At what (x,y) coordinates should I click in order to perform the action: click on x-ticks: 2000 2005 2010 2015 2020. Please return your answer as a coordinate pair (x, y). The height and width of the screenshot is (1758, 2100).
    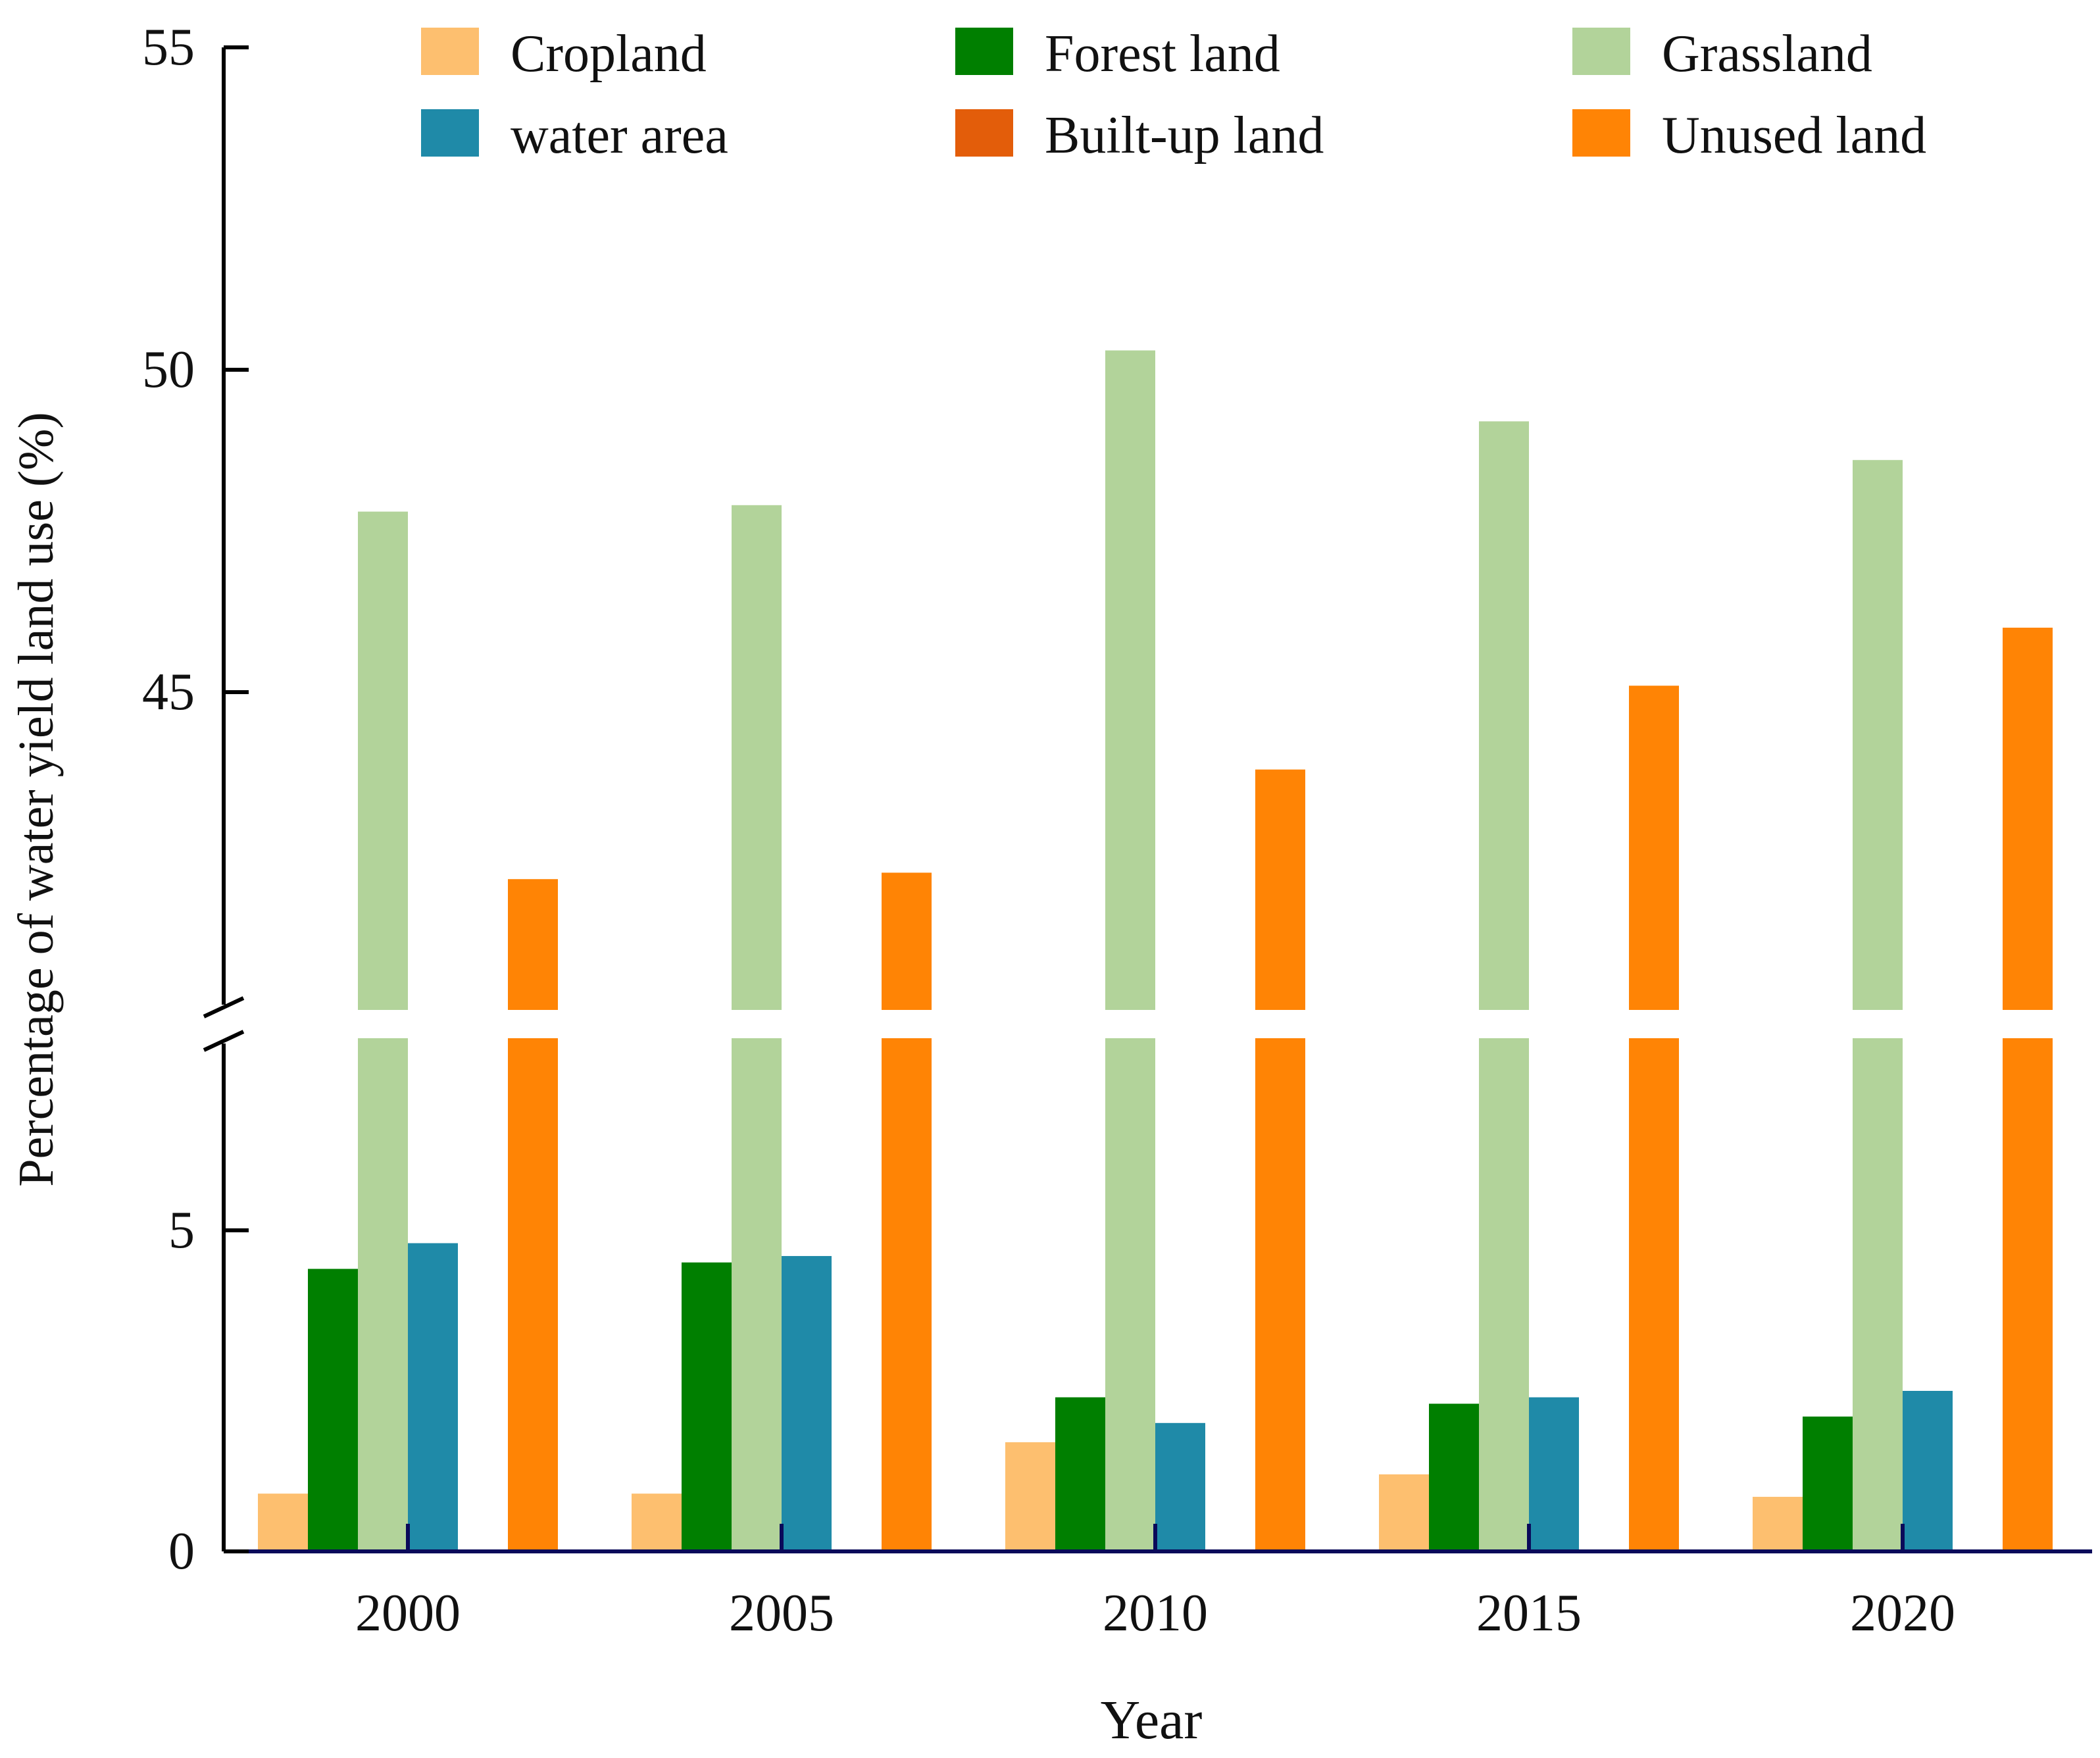
    Looking at the image, I should click on (1155, 1583).